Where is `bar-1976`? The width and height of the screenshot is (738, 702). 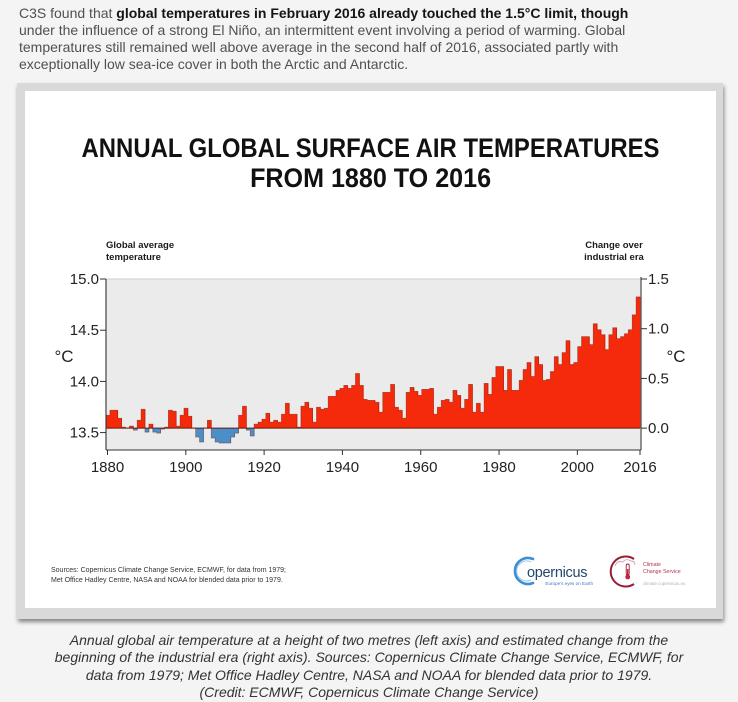
bar-1976 is located at coordinates (482, 420).